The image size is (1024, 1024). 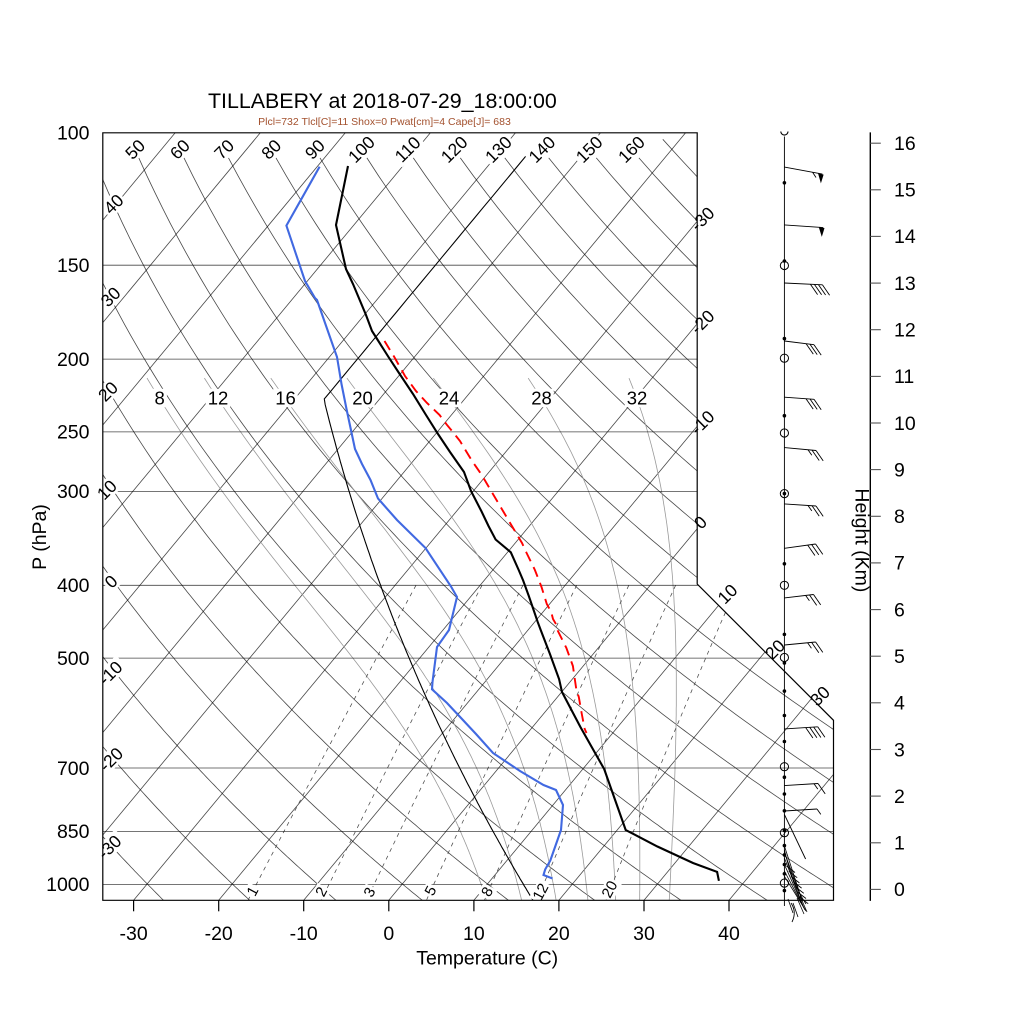 I want to click on svg-text: 100, so click(x=73, y=134).